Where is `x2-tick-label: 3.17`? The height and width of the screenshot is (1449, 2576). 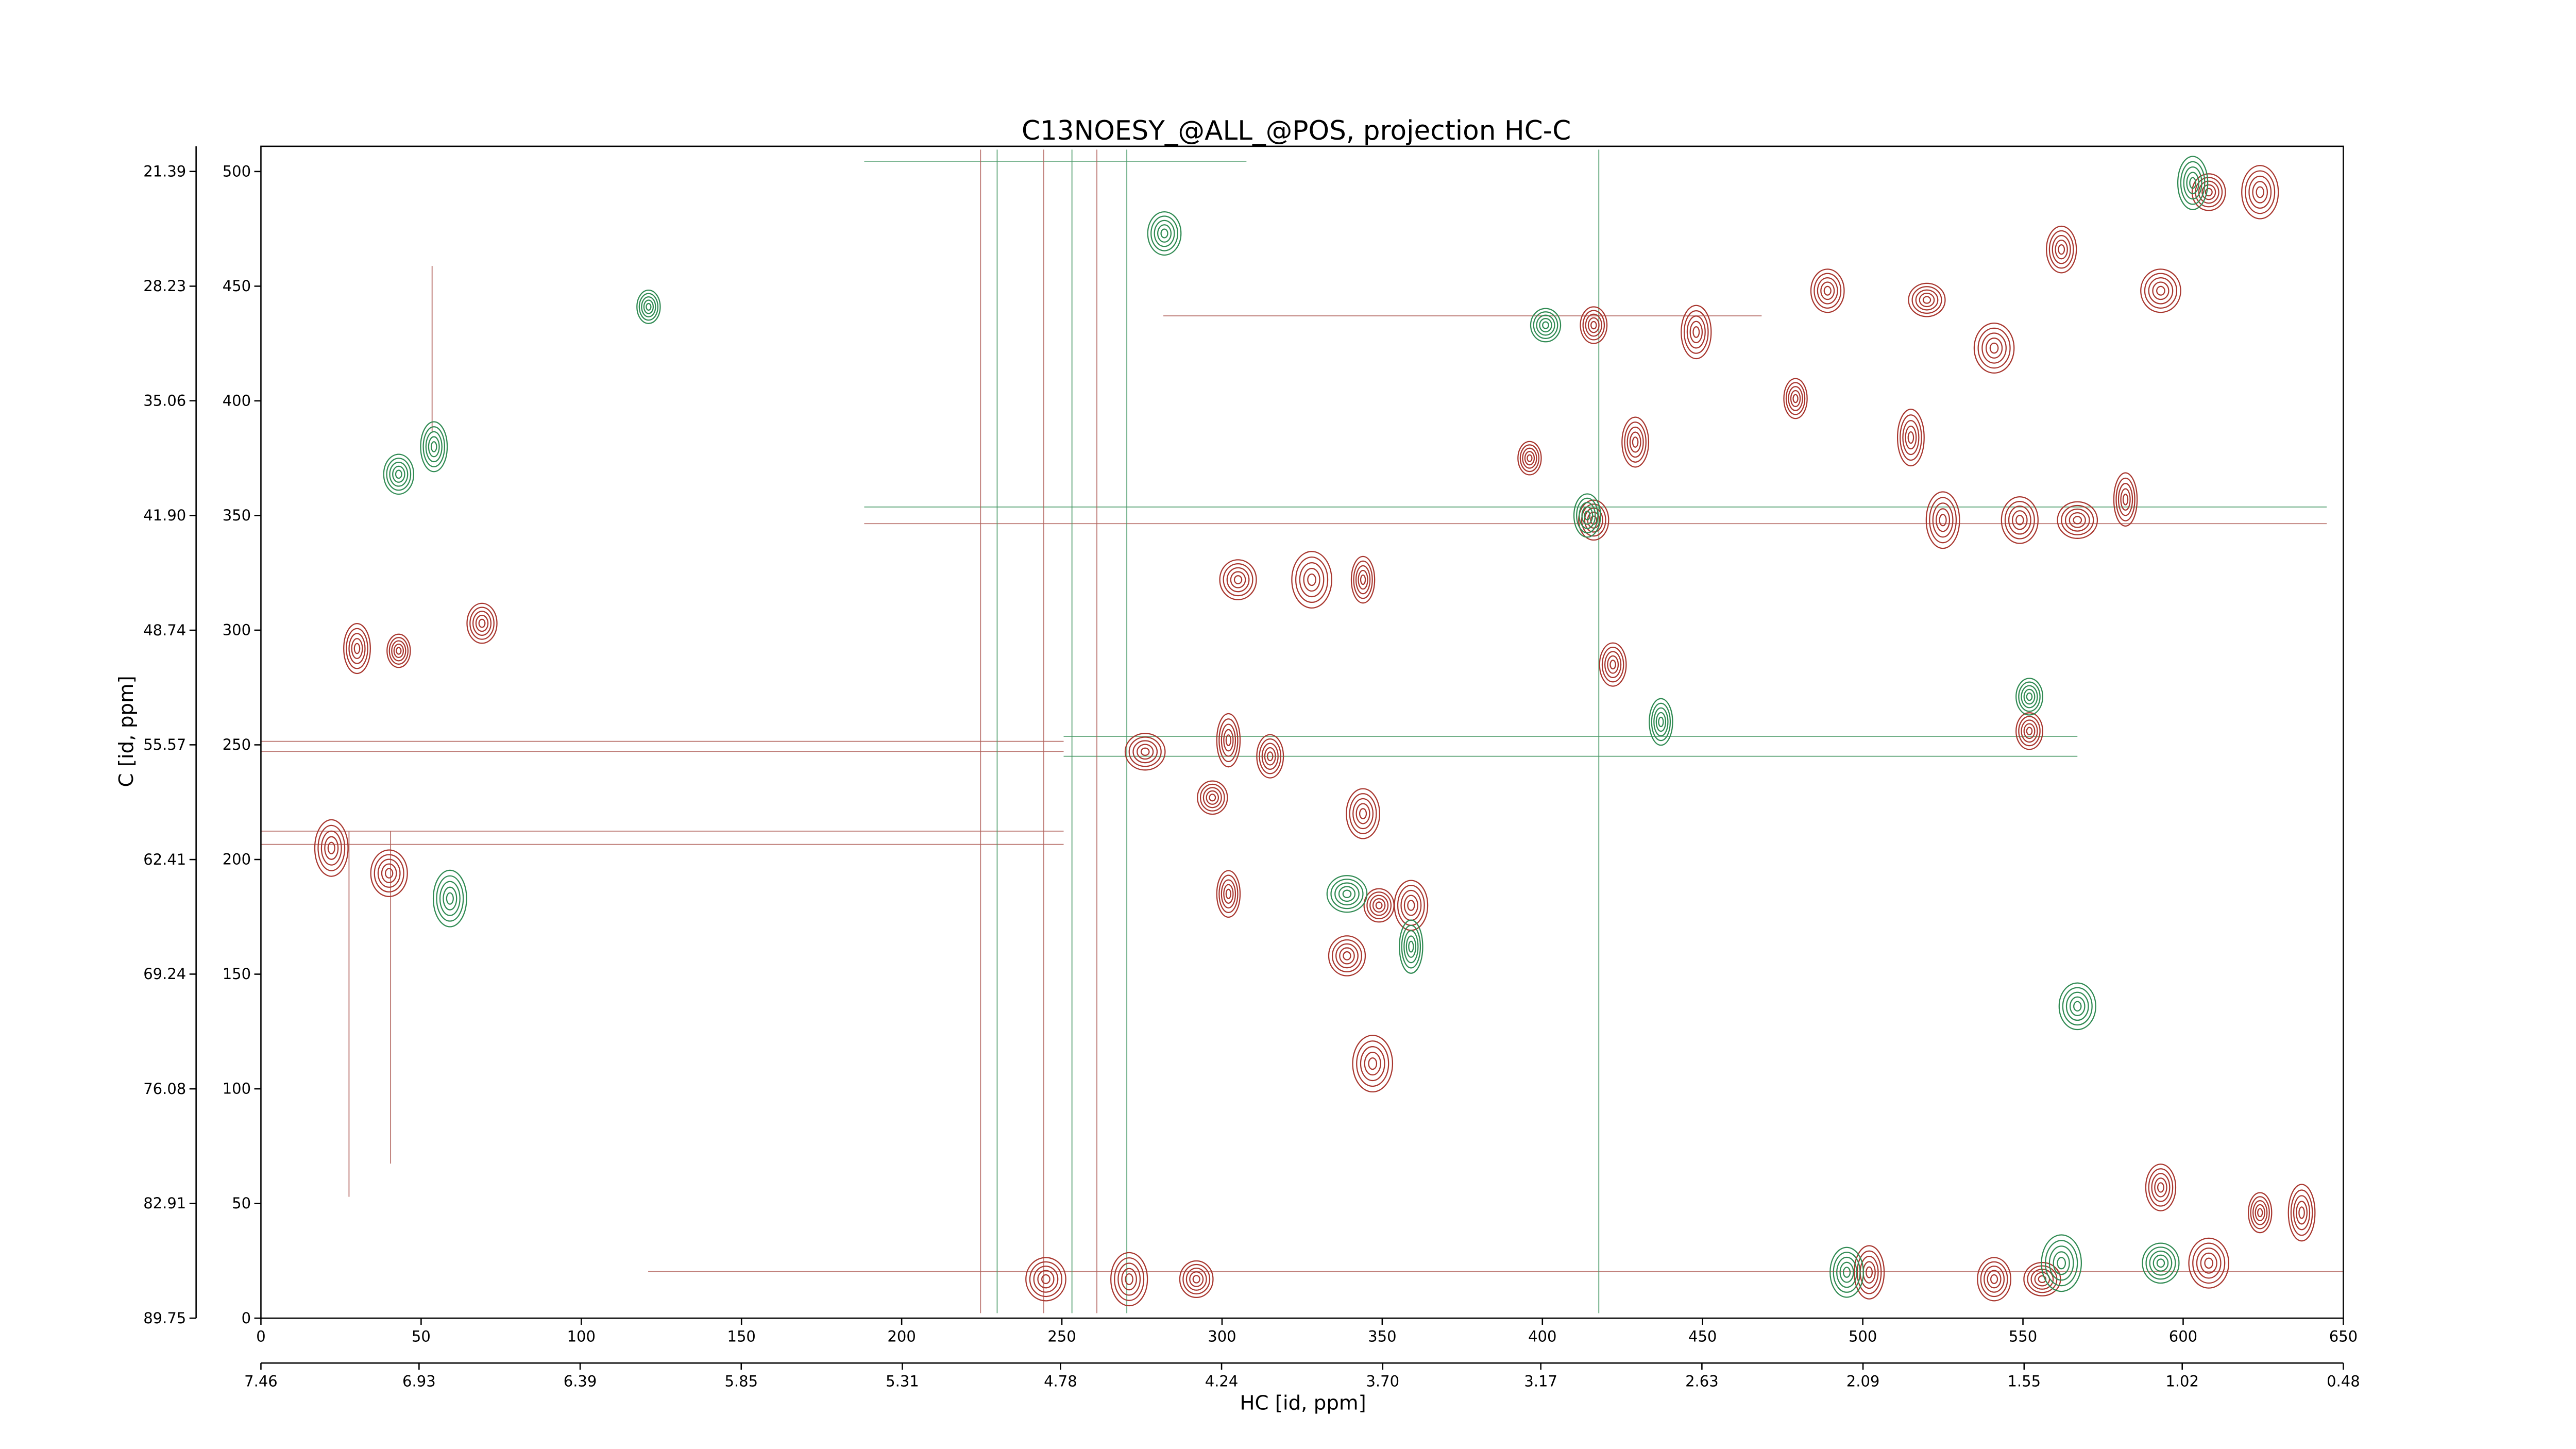
x2-tick-label: 3.17 is located at coordinates (1540, 1381).